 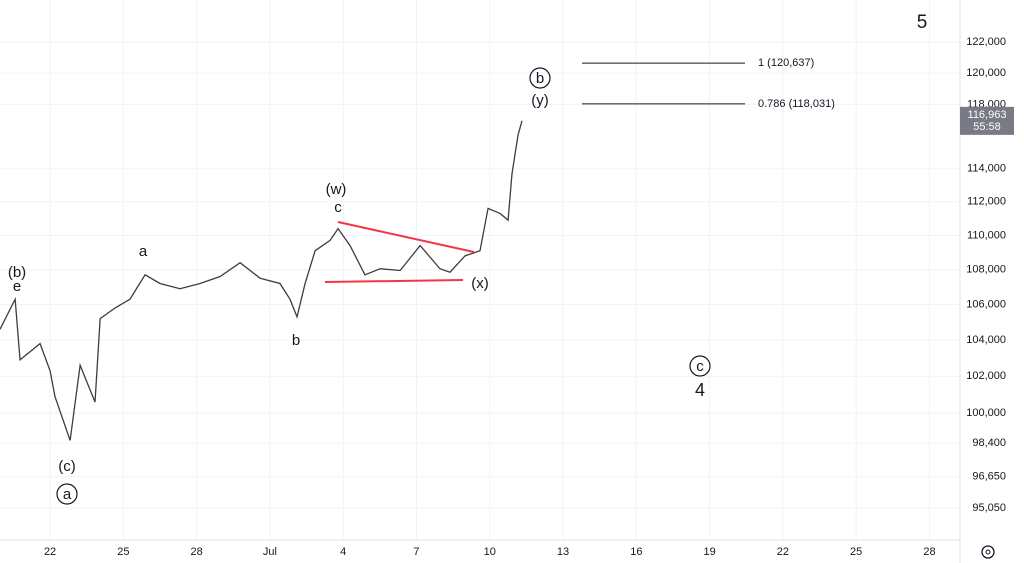 I want to click on x-tick-label: 13, so click(x=563, y=552).